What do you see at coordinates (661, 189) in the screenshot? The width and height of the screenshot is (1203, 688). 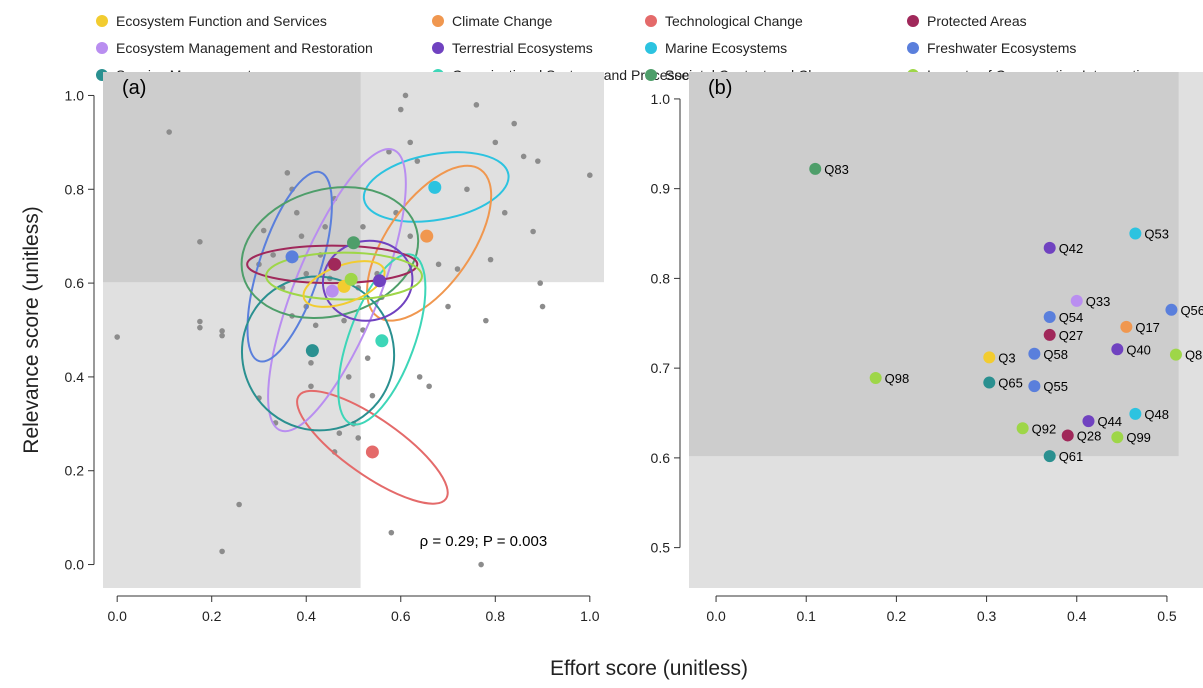 I see `panel-b-y-tick-label: 0.9` at bounding box center [661, 189].